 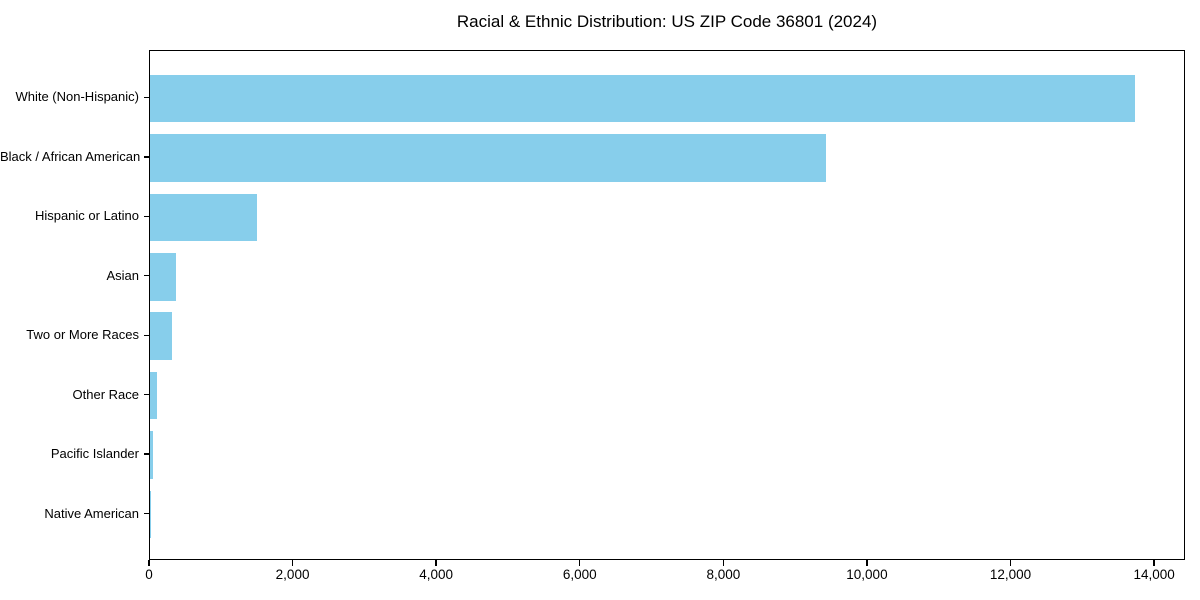 I want to click on y-axis-label-pacific-islander: Pacific Islander, so click(x=94, y=454).